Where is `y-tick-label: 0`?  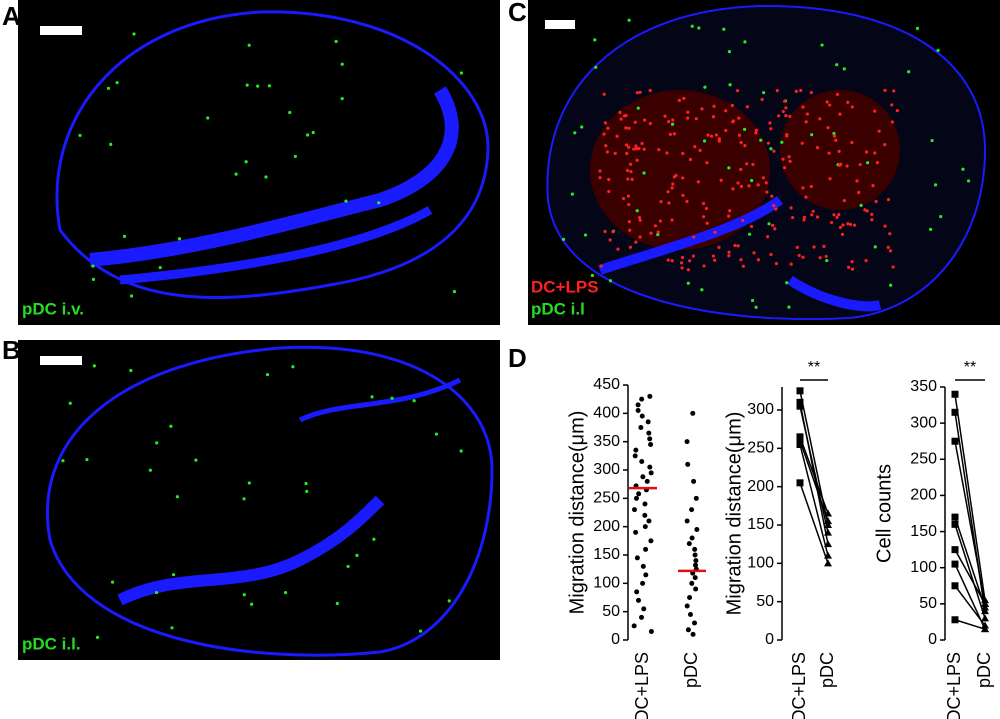 y-tick-label: 0 is located at coordinates (769, 639).